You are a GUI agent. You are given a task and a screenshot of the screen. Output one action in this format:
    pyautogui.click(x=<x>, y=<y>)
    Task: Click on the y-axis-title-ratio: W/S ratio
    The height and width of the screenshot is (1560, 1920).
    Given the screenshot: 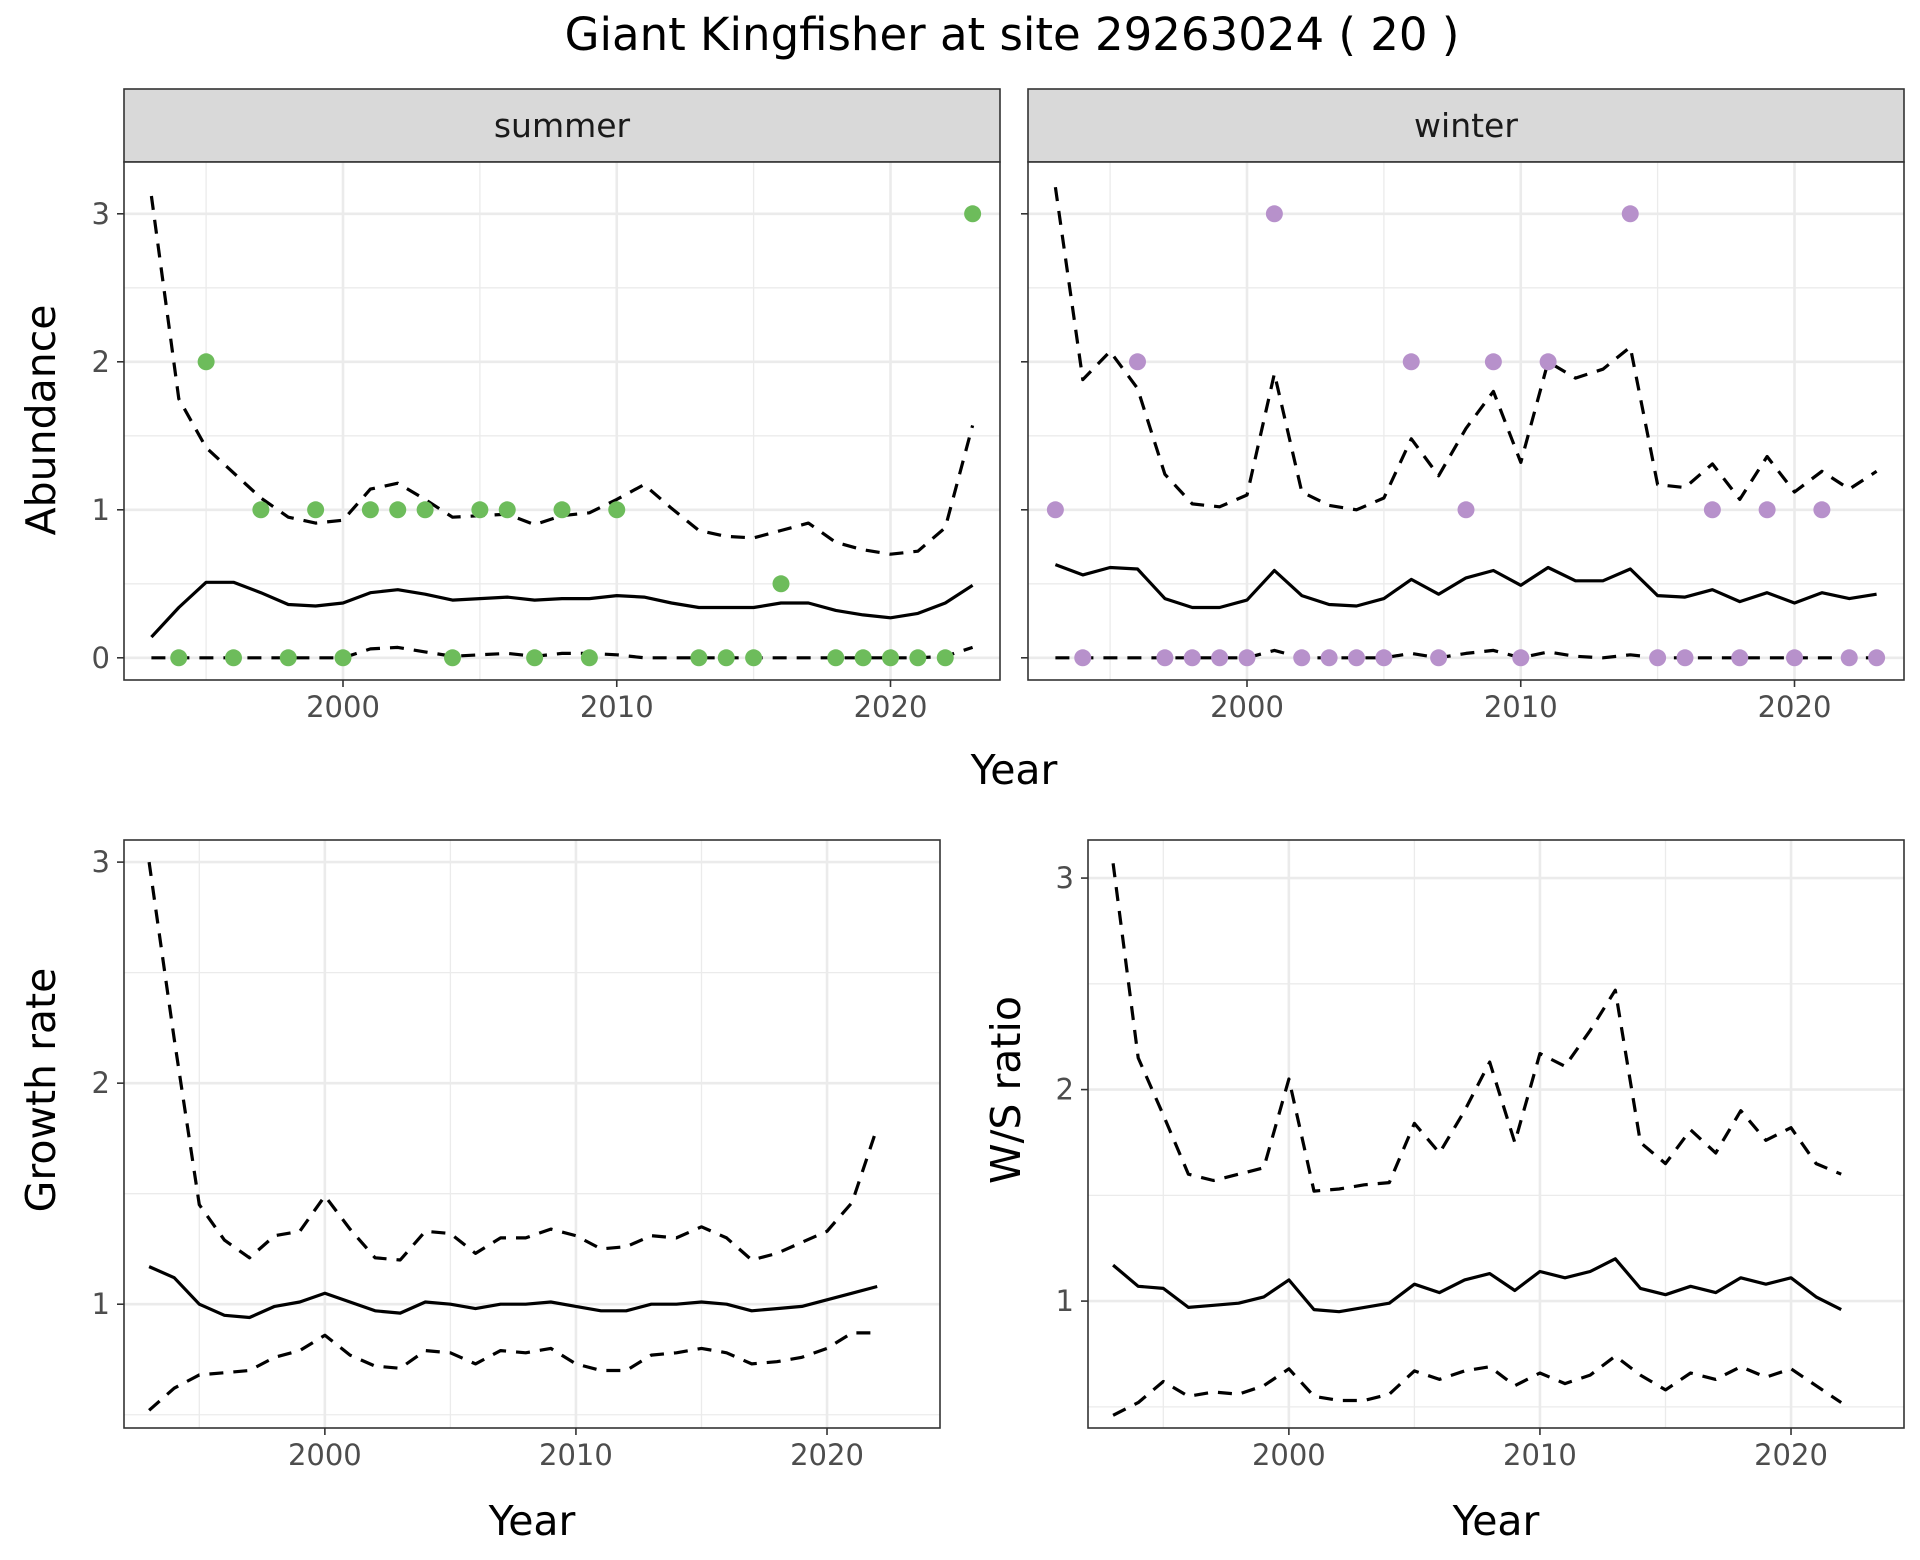 What is the action you would take?
    pyautogui.click(x=1006, y=1090)
    